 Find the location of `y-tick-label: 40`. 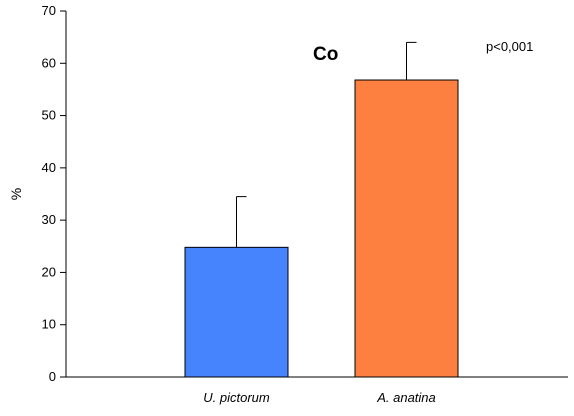

y-tick-label: 40 is located at coordinates (49, 167).